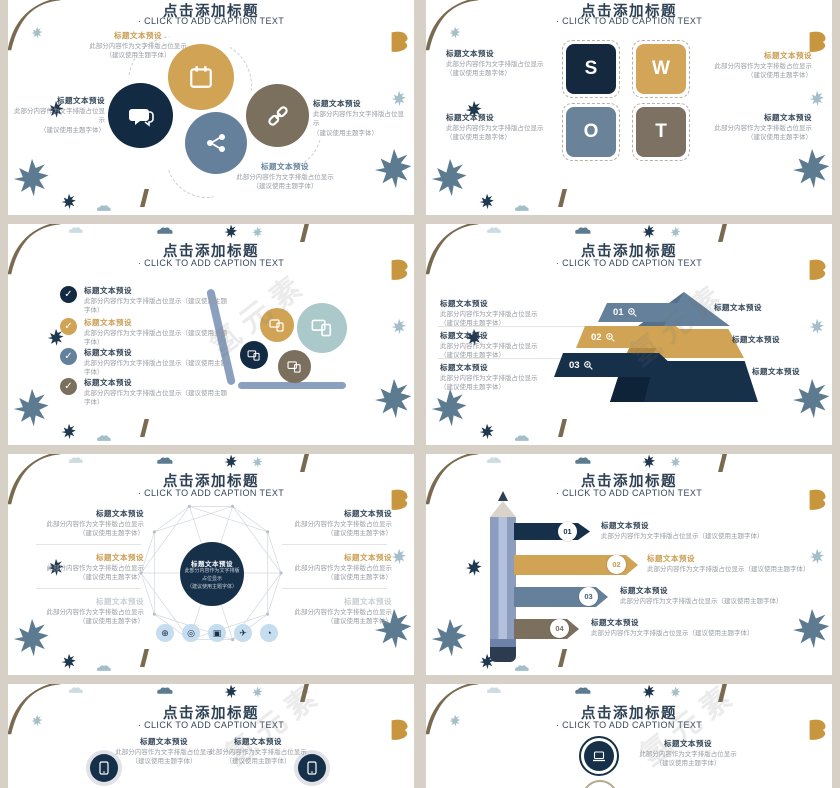 This screenshot has height=788, width=840. What do you see at coordinates (141, 117) in the screenshot?
I see `chat-icon` at bounding box center [141, 117].